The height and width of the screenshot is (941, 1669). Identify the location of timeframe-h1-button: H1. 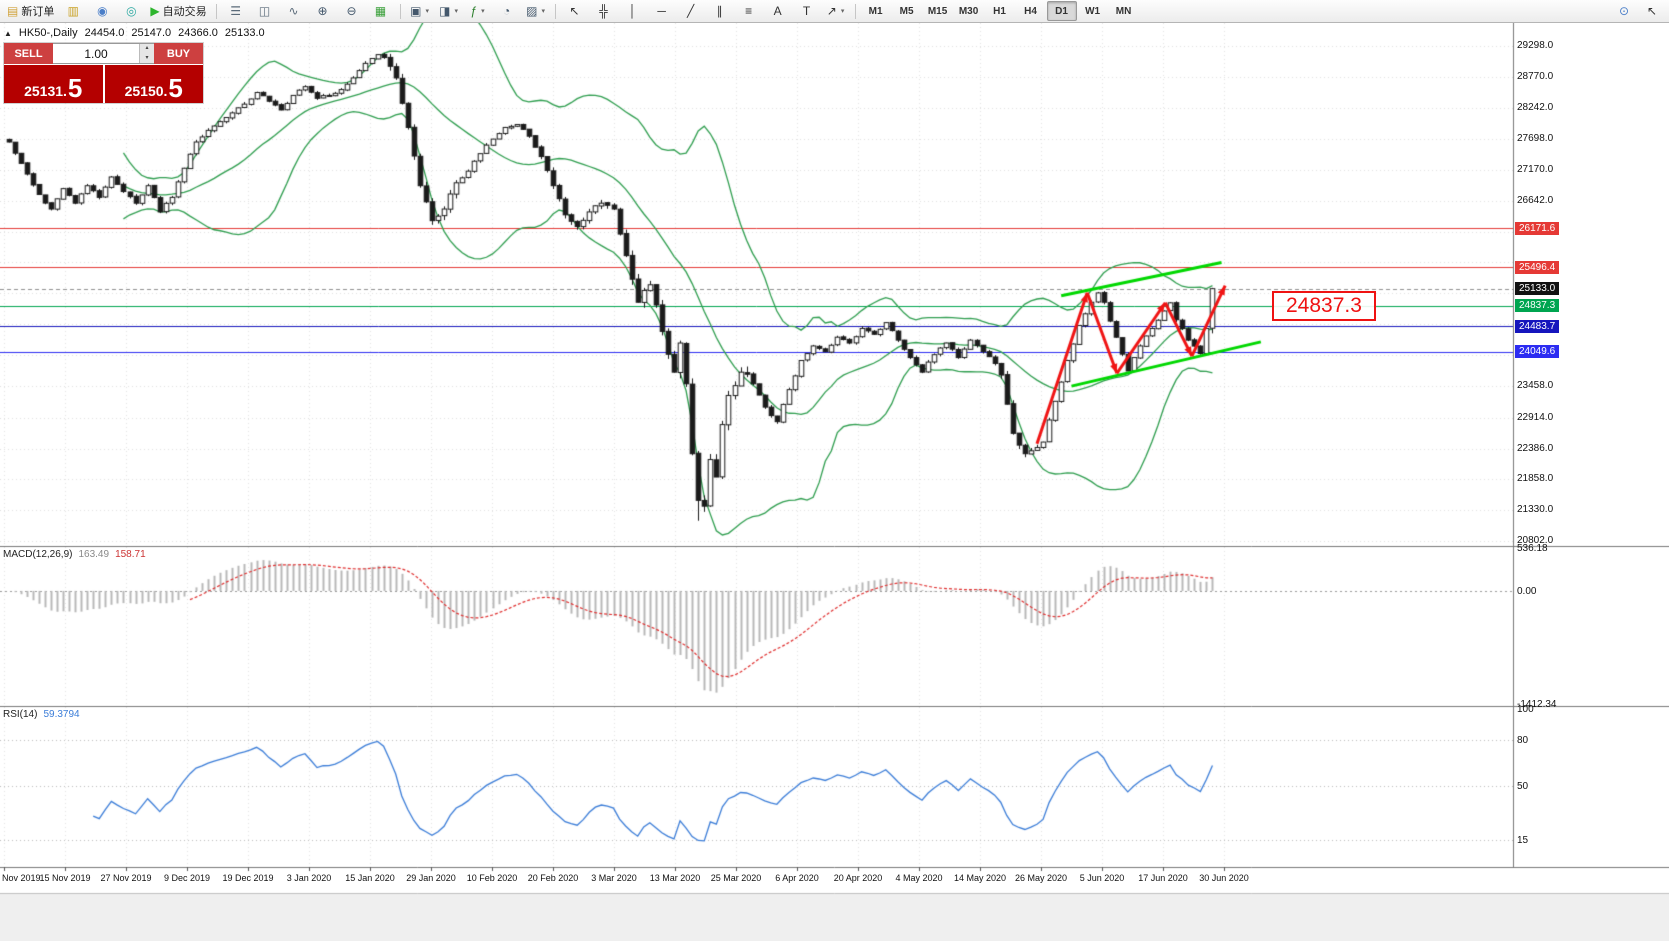
(1000, 11).